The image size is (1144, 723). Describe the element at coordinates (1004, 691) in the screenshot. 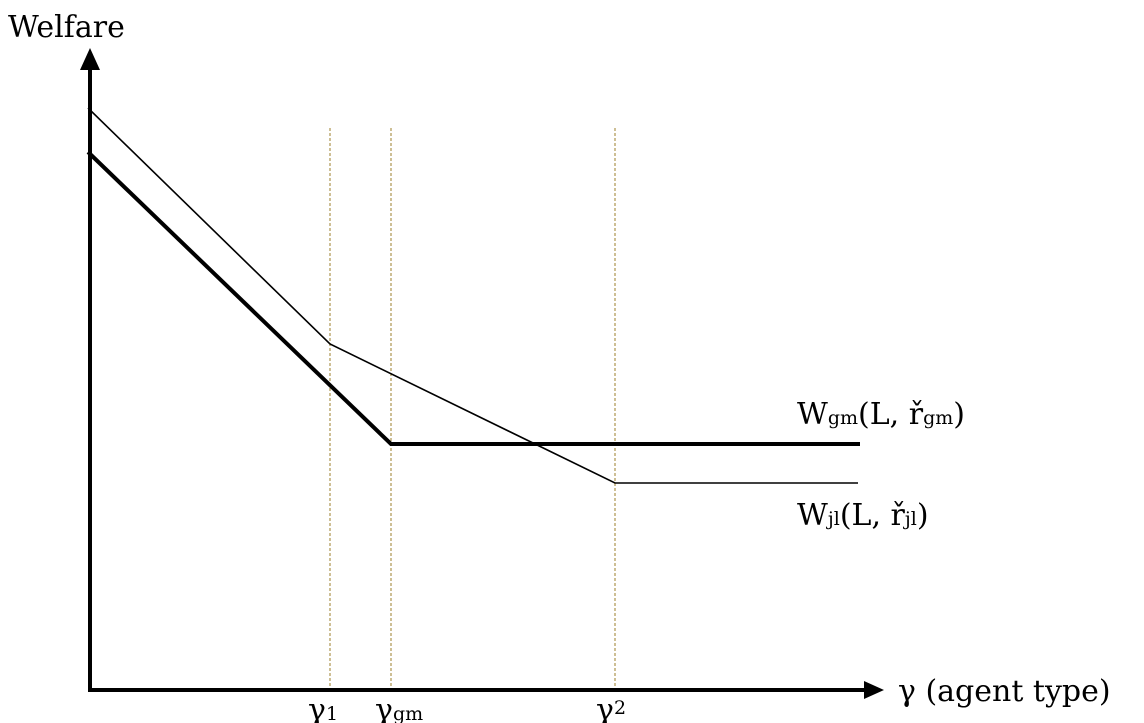

I see `x-axis-label: γ (agent type)` at that location.